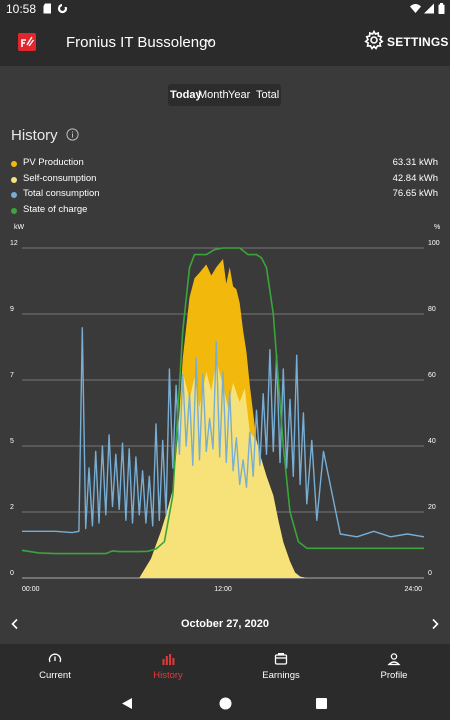  What do you see at coordinates (60, 178) in the screenshot?
I see `legend-name: Self-consumption` at bounding box center [60, 178].